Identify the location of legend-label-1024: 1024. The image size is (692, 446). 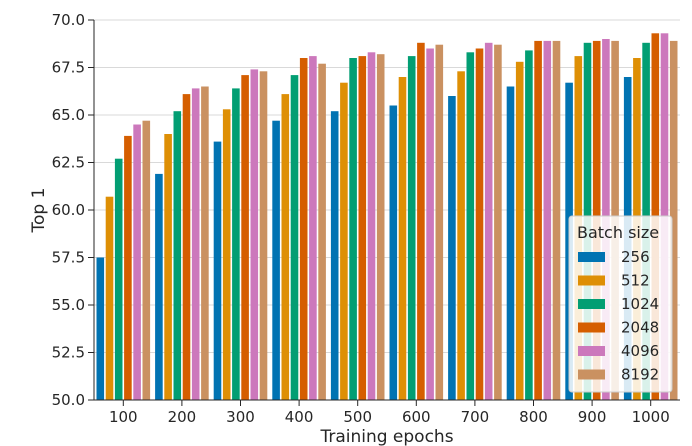
(640, 304).